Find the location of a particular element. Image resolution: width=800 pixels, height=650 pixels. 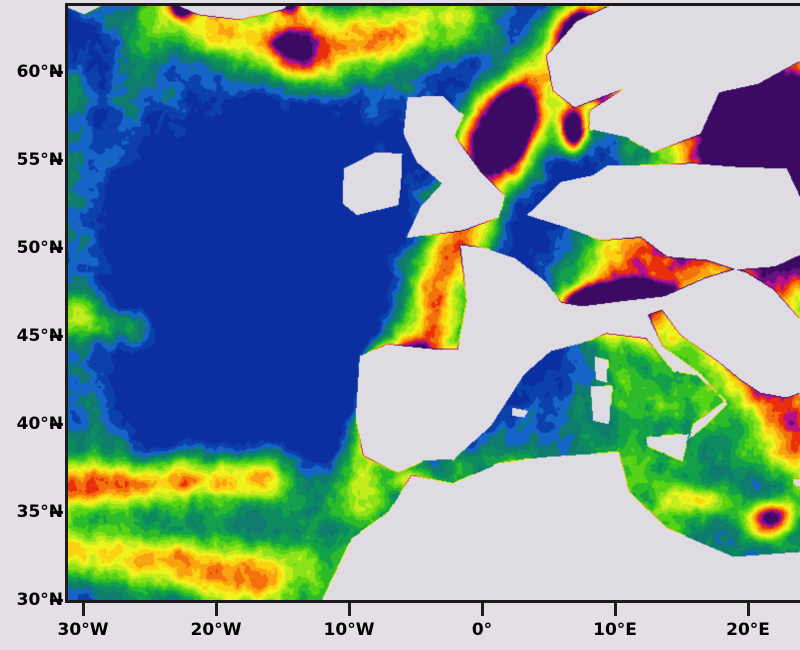

y-tick-30N is located at coordinates (56, 600).